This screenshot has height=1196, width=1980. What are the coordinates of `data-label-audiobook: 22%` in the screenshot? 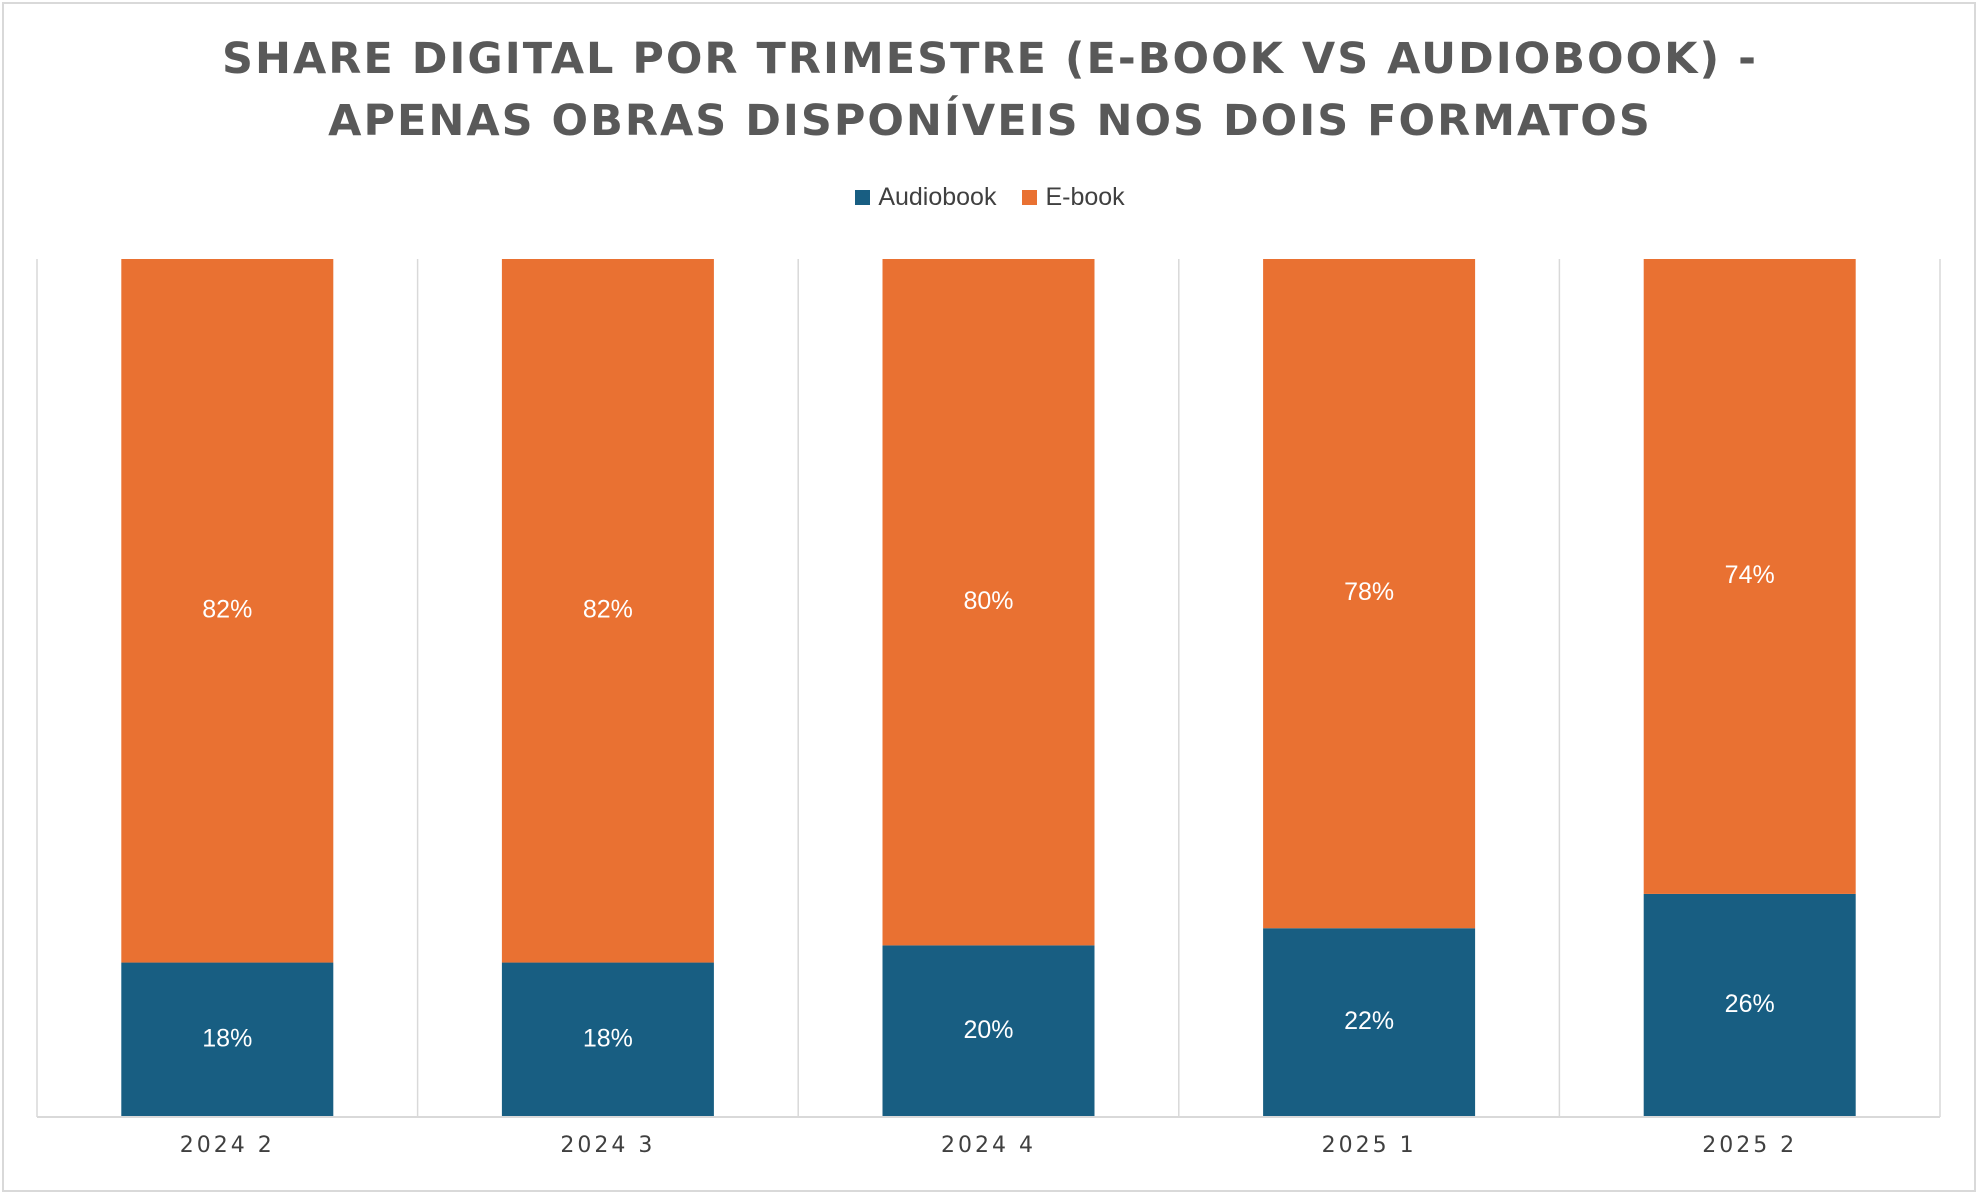 It's located at (1369, 1021).